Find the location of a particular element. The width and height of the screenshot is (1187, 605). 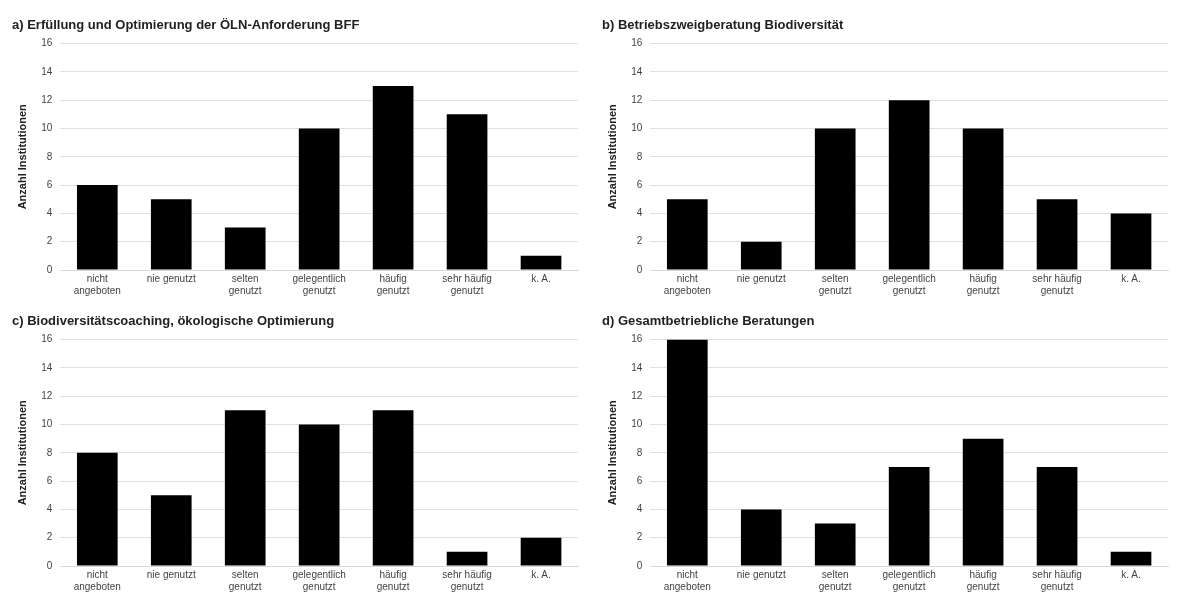

chart-title: c) Biodiversitätscoaching, ökologische Optimierung is located at coordinates (173, 321).